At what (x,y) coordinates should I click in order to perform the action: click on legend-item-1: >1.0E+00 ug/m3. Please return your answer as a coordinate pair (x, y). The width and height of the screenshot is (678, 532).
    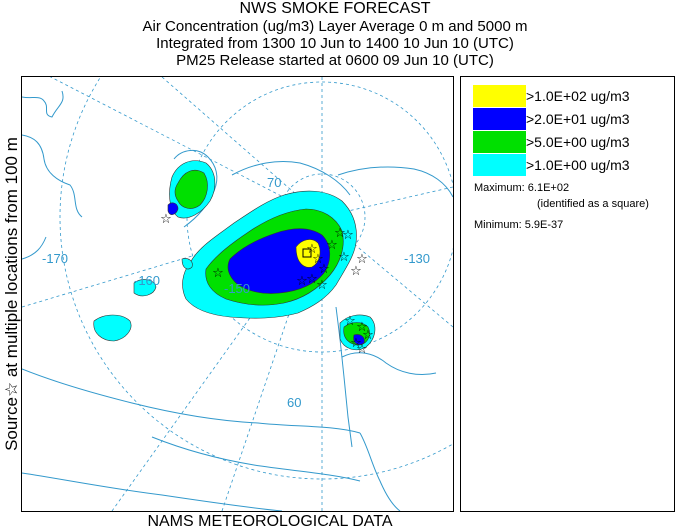
    Looking at the image, I should click on (573, 165).